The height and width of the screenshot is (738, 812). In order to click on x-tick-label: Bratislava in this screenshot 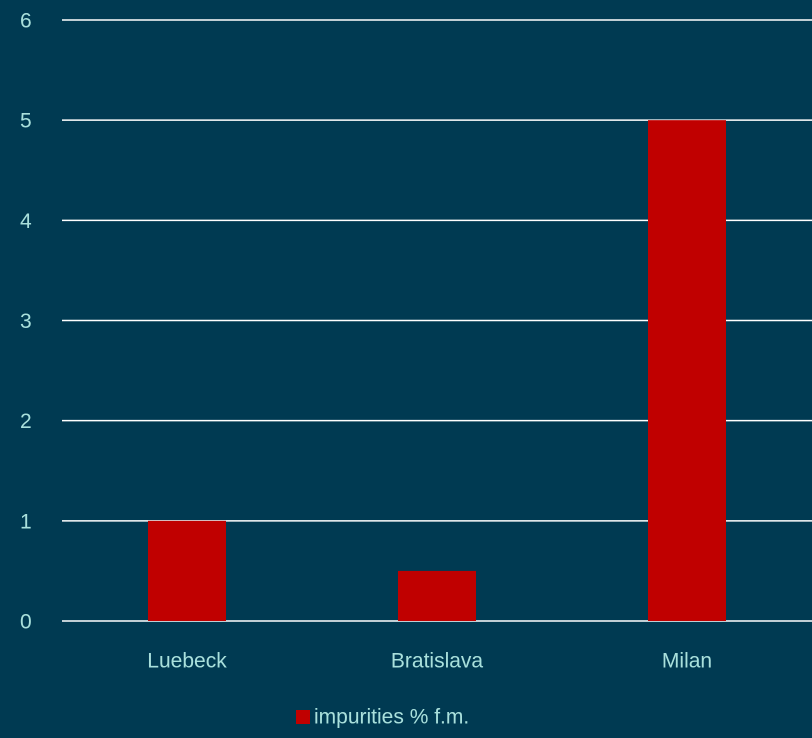, I will do `click(437, 661)`.